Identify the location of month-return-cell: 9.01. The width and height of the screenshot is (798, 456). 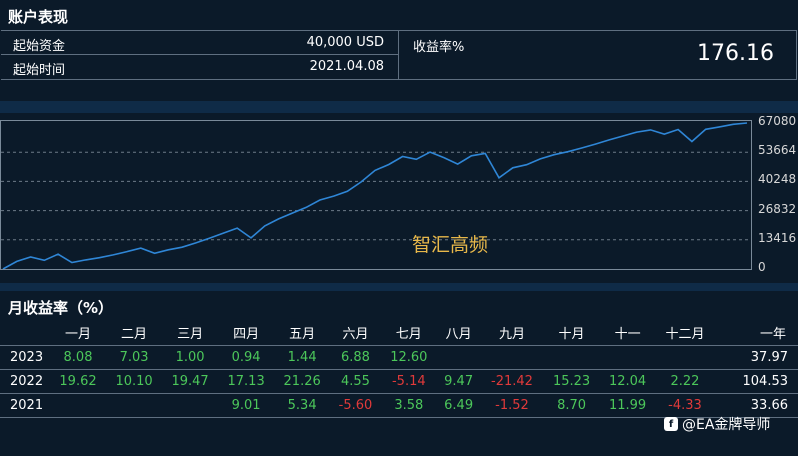
(246, 405).